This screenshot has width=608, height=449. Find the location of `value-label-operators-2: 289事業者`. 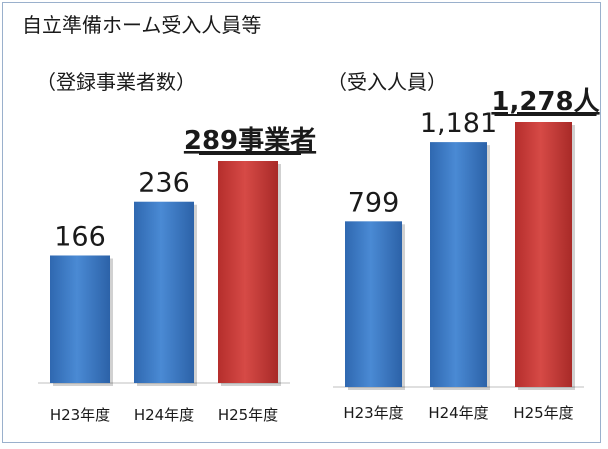

value-label-operators-2: 289事業者 is located at coordinates (250, 141).